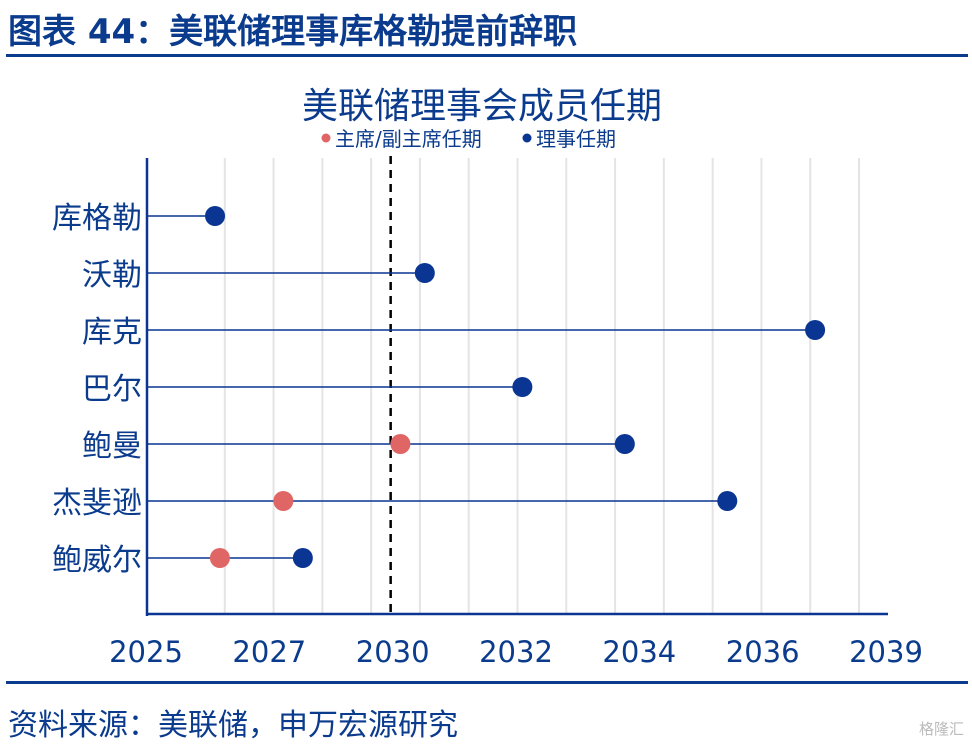 This screenshot has width=972, height=749. Describe the element at coordinates (408, 139) in the screenshot. I see `legend-chair-label: 主席/副主席任期` at that location.